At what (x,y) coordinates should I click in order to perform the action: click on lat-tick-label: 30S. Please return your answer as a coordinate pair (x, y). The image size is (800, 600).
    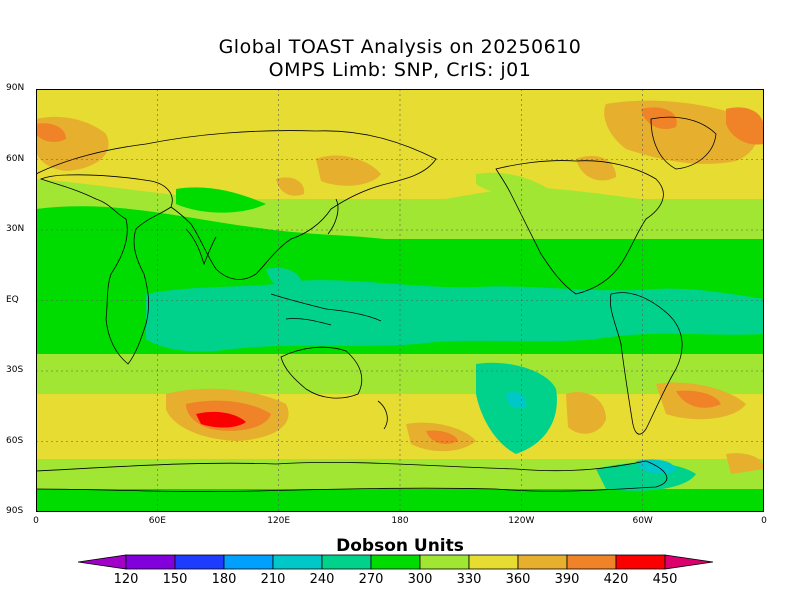
    Looking at the image, I should click on (15, 370).